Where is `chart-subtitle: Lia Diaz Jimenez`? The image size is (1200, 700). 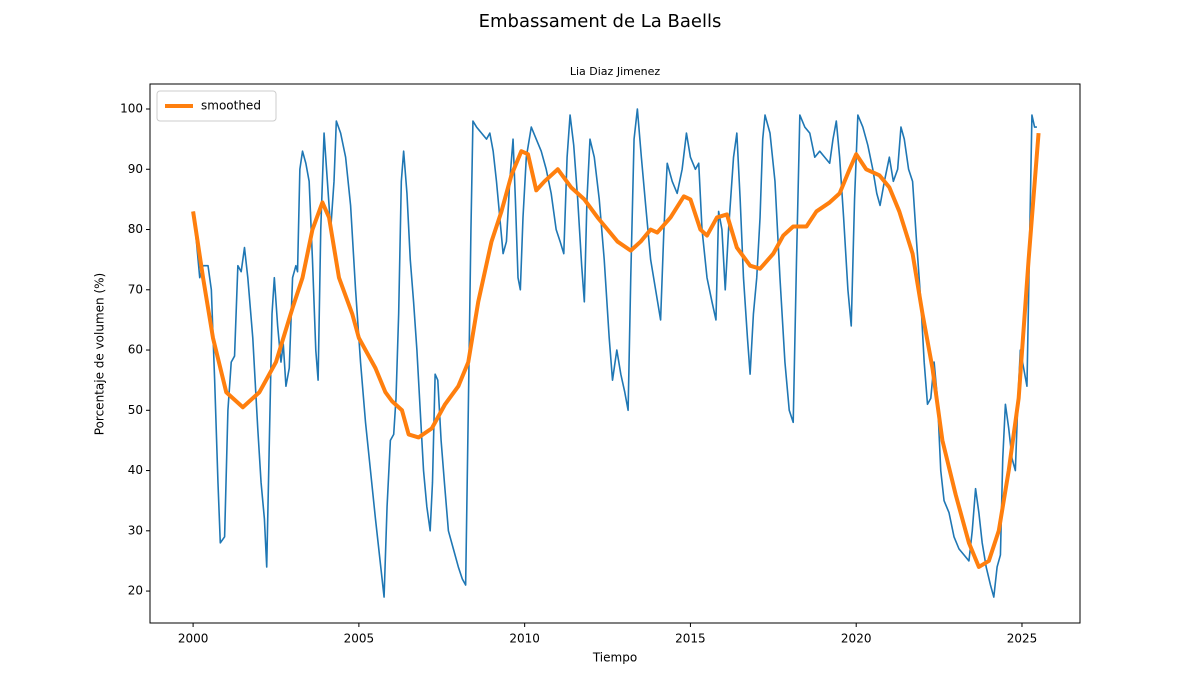 chart-subtitle: Lia Diaz Jimenez is located at coordinates (615, 71).